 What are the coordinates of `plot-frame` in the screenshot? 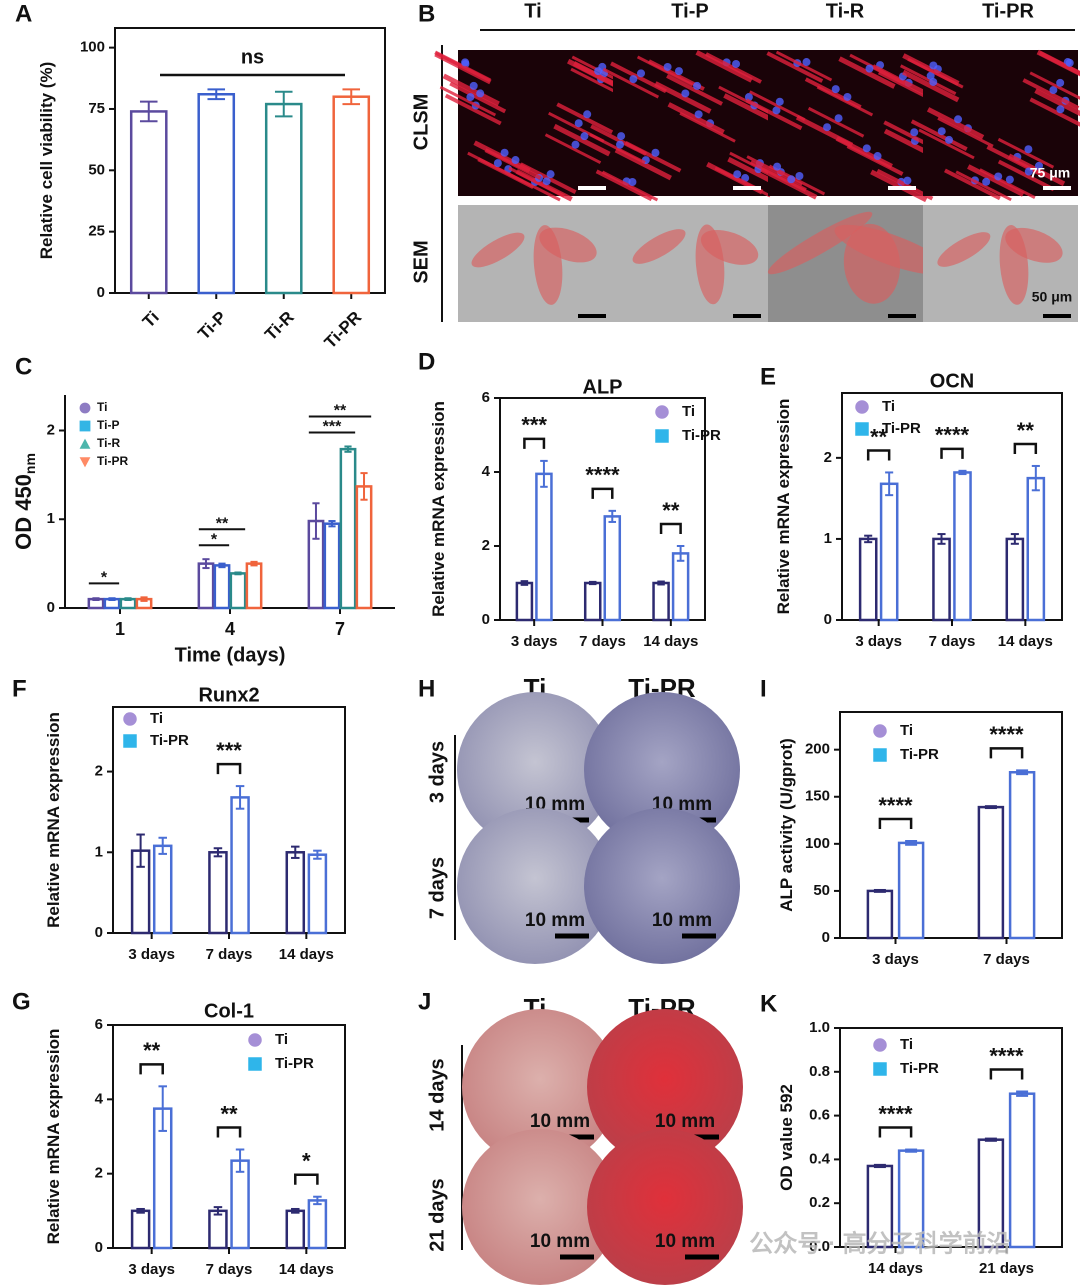 It's located at (951, 1137).